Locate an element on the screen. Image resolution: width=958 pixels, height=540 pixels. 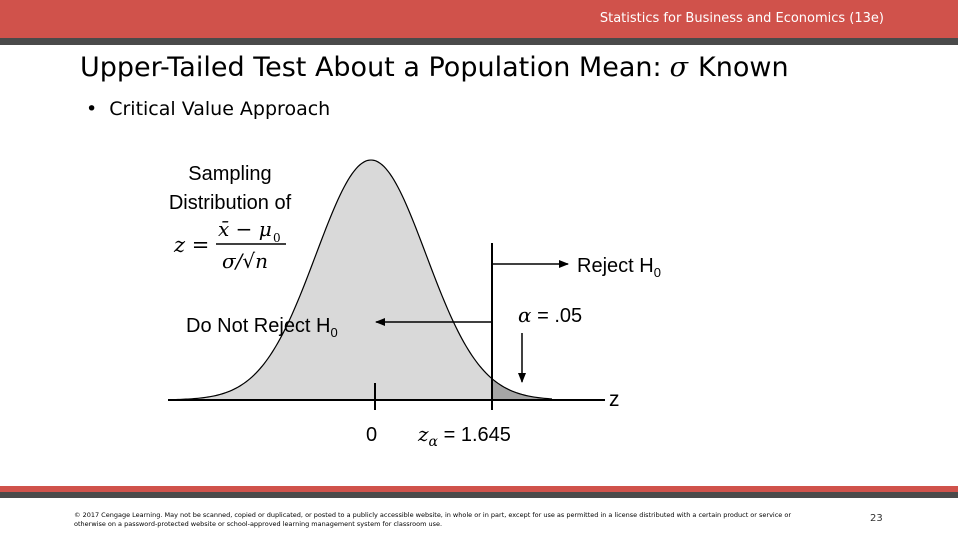
sampling-line-1: Sampling is located at coordinates (230, 174).